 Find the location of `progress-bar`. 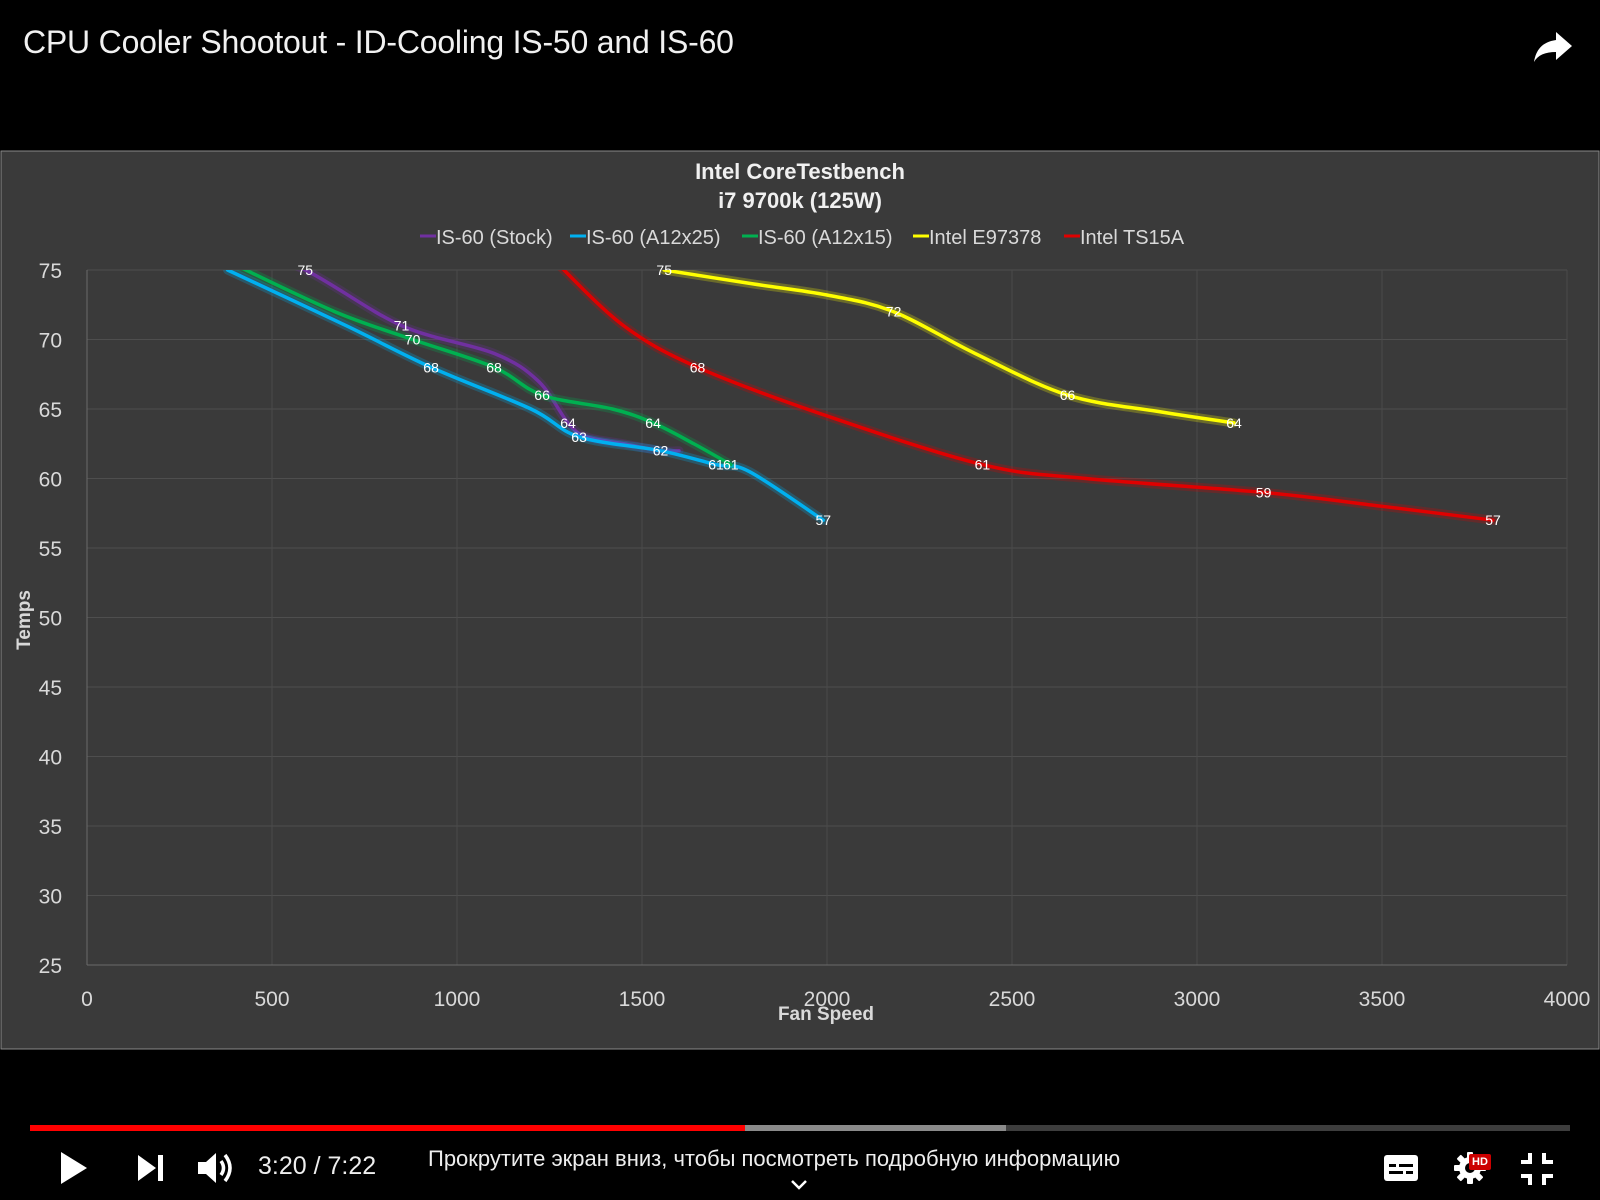

progress-bar is located at coordinates (800, 1128).